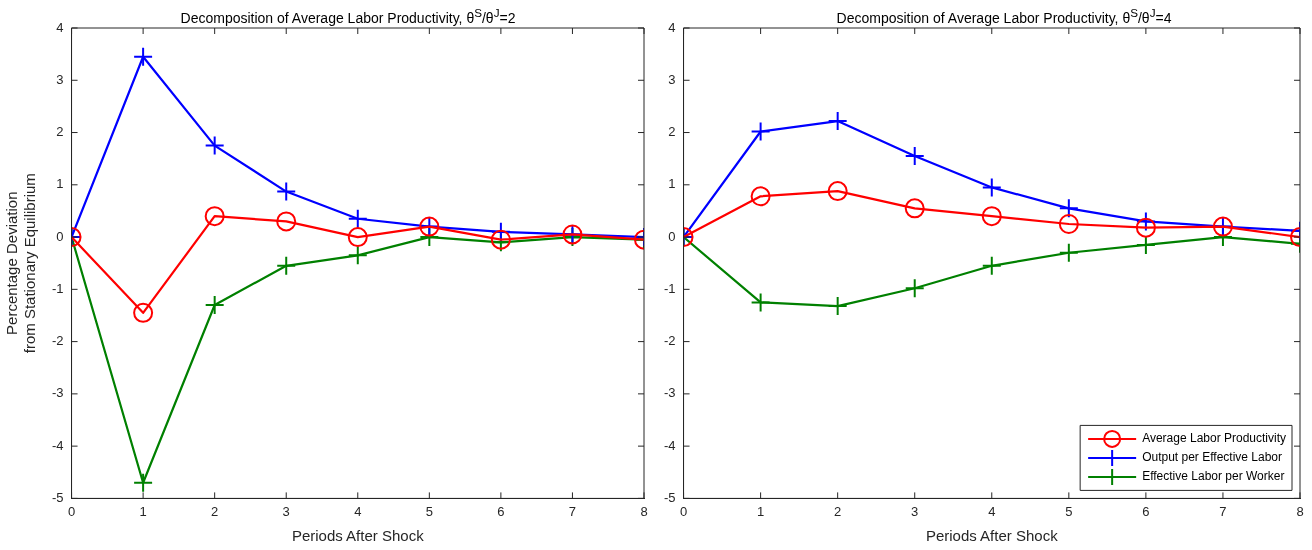 The image size is (1312, 550). I want to click on y-axis-title: Percentage Deviation from Stationary Equilibrium, so click(21, 263).